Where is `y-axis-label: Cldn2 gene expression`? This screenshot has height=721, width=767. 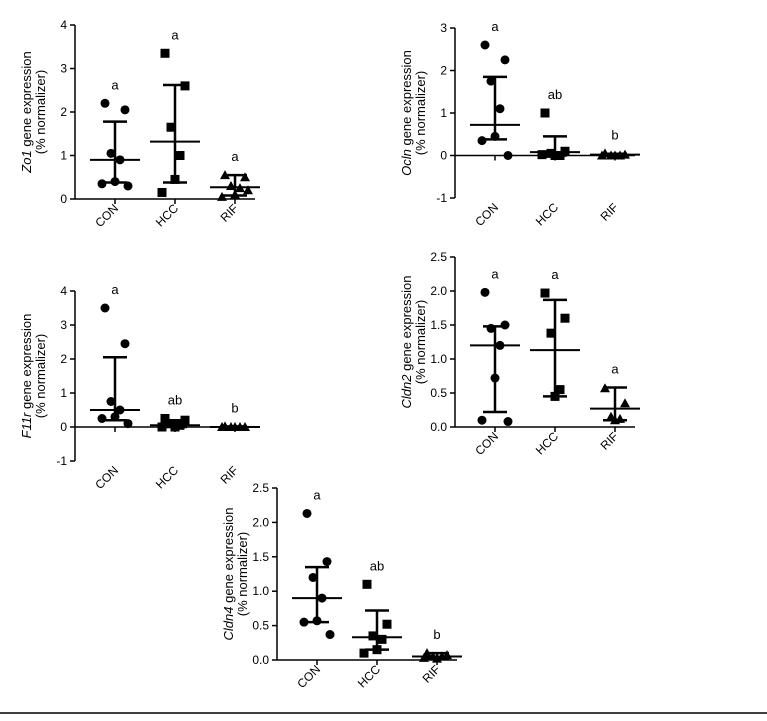 y-axis-label: Cldn2 gene expression is located at coordinates (406, 342).